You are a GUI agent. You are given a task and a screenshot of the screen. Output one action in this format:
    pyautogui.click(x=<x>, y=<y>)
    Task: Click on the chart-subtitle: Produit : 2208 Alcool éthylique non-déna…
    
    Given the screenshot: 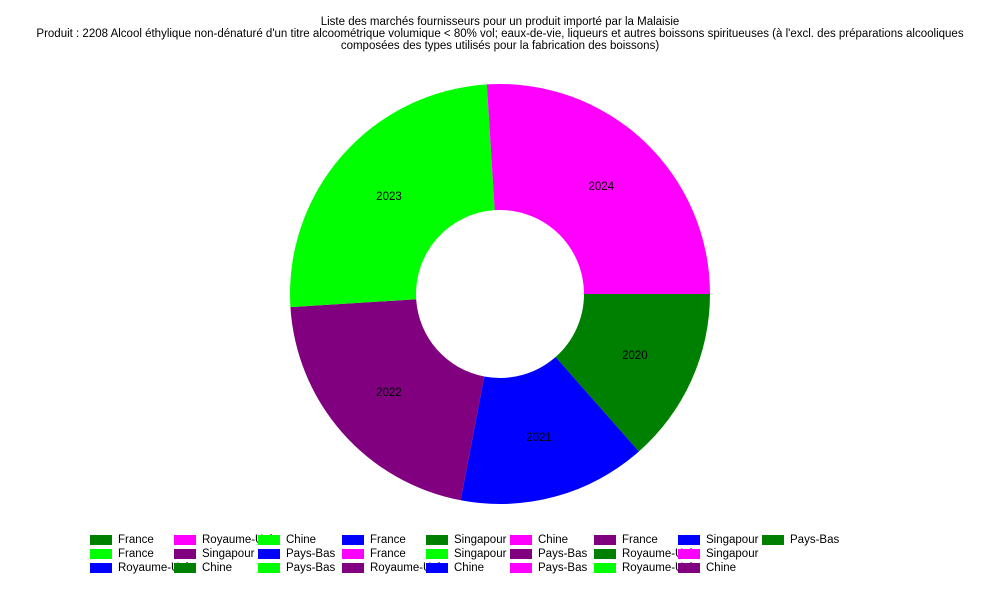 What is the action you would take?
    pyautogui.click(x=500, y=40)
    